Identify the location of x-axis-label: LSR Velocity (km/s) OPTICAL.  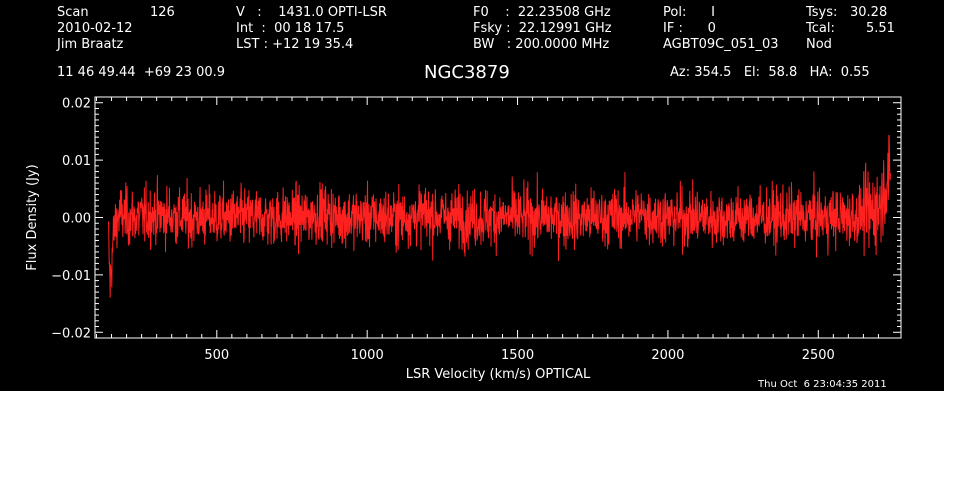
(498, 374).